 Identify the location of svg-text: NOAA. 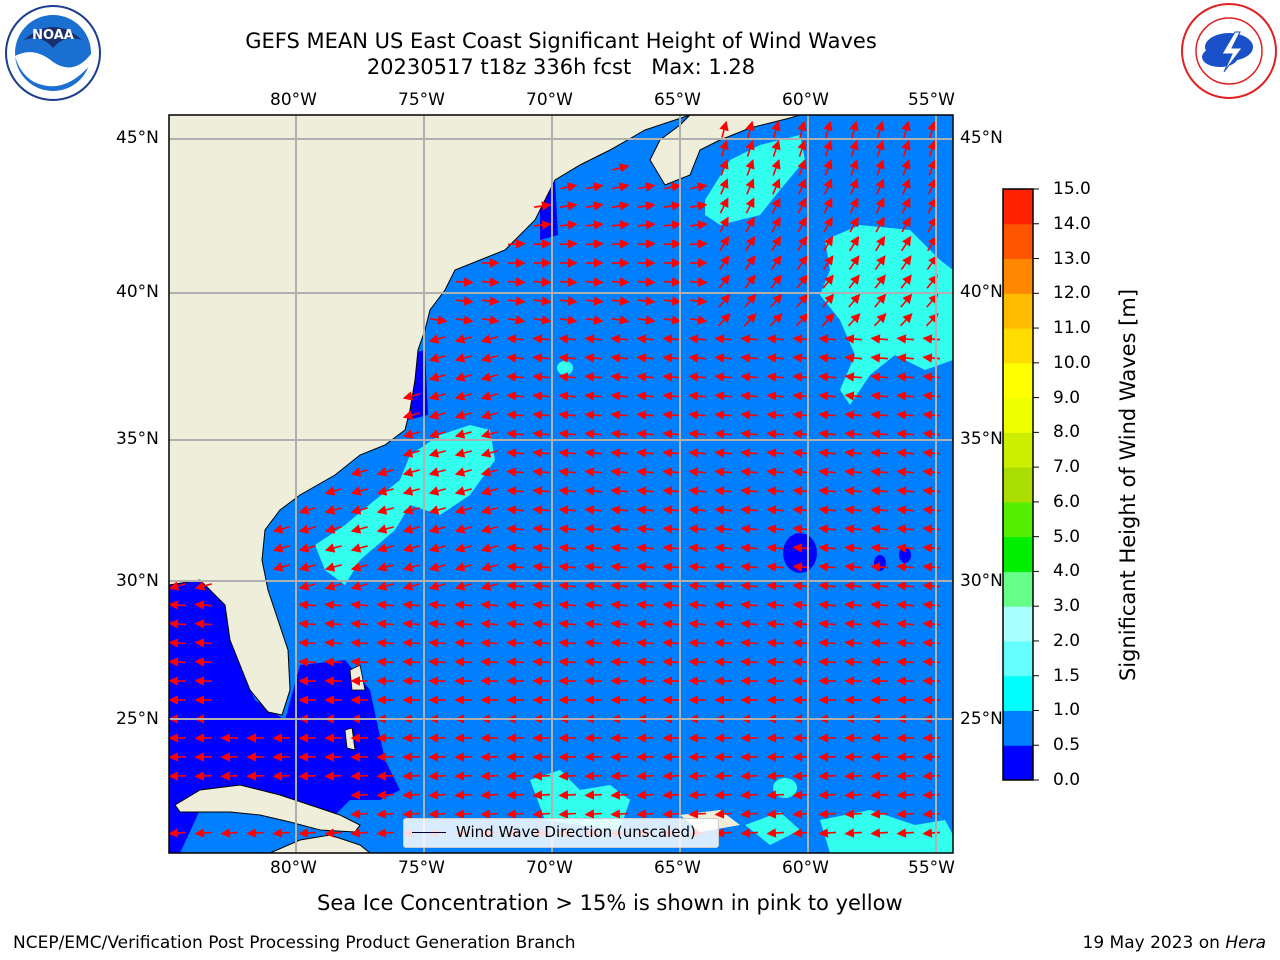
(53, 35).